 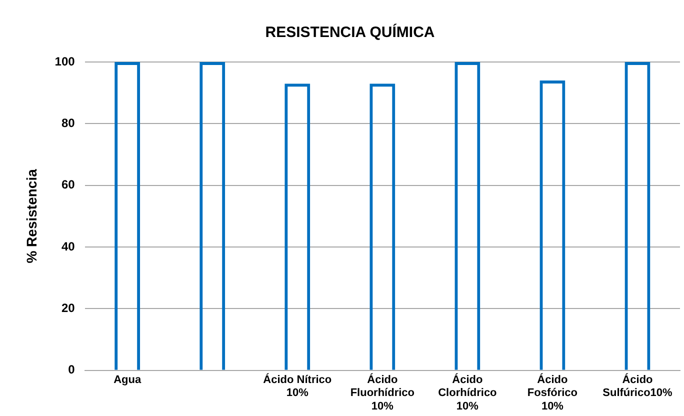 I want to click on y-tick-label: 20, so click(x=68, y=308).